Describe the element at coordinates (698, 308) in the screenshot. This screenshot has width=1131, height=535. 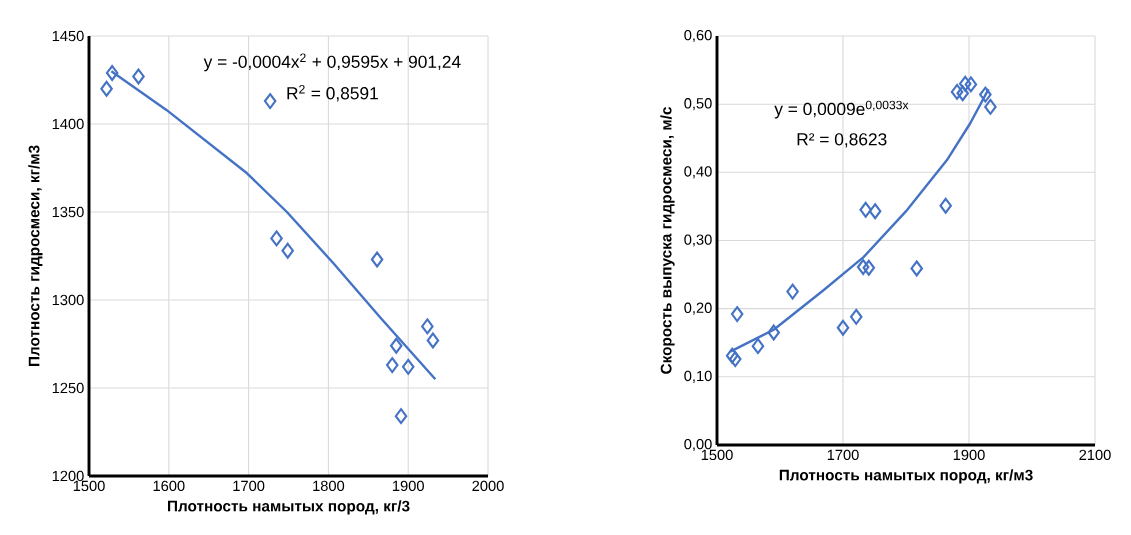
I see `y-tick-label: 0,20` at that location.